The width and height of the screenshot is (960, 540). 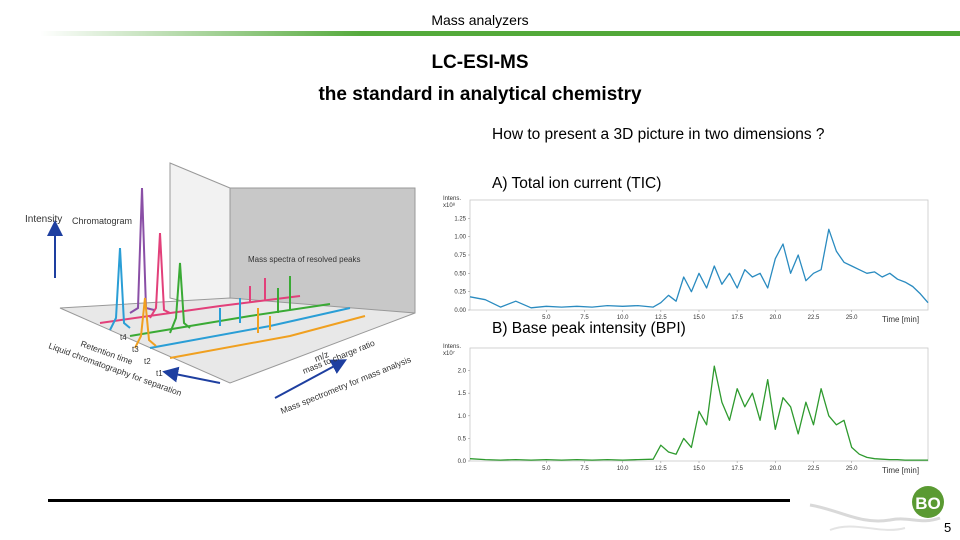 I want to click on spectrum-line-green, so click(x=230, y=320).